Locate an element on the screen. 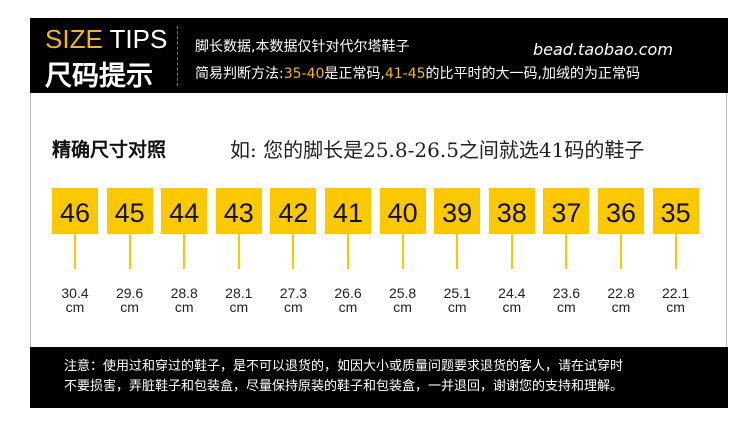 This screenshot has width=750, height=442. size-box: 36 is located at coordinates (621, 211).